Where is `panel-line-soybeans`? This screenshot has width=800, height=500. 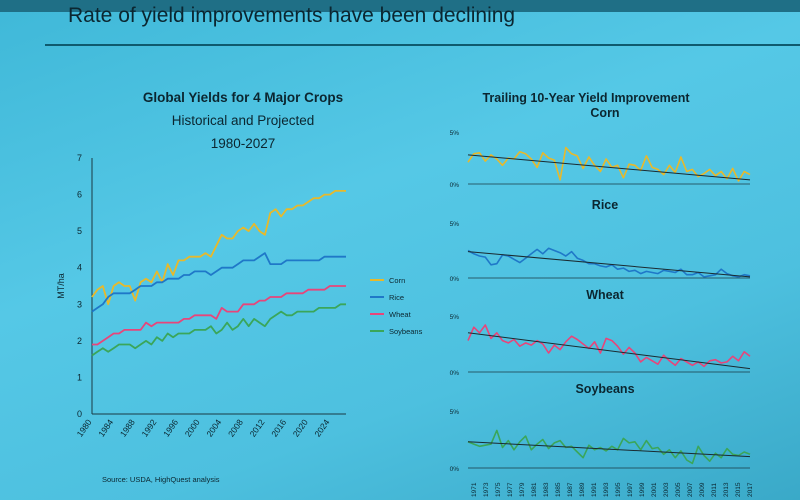
panel-line-soybeans is located at coordinates (609, 447).